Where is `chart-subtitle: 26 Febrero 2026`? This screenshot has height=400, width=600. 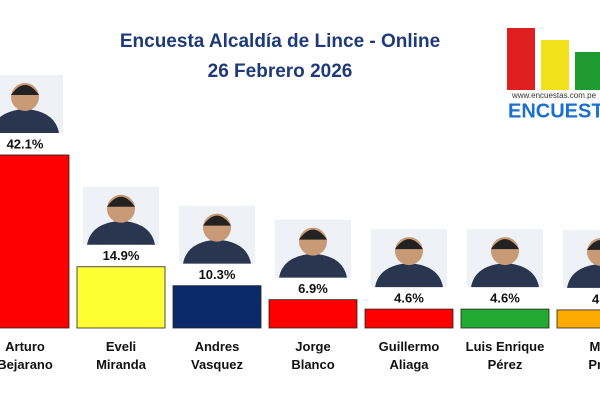
chart-subtitle: 26 Febrero 2026 is located at coordinates (280, 71).